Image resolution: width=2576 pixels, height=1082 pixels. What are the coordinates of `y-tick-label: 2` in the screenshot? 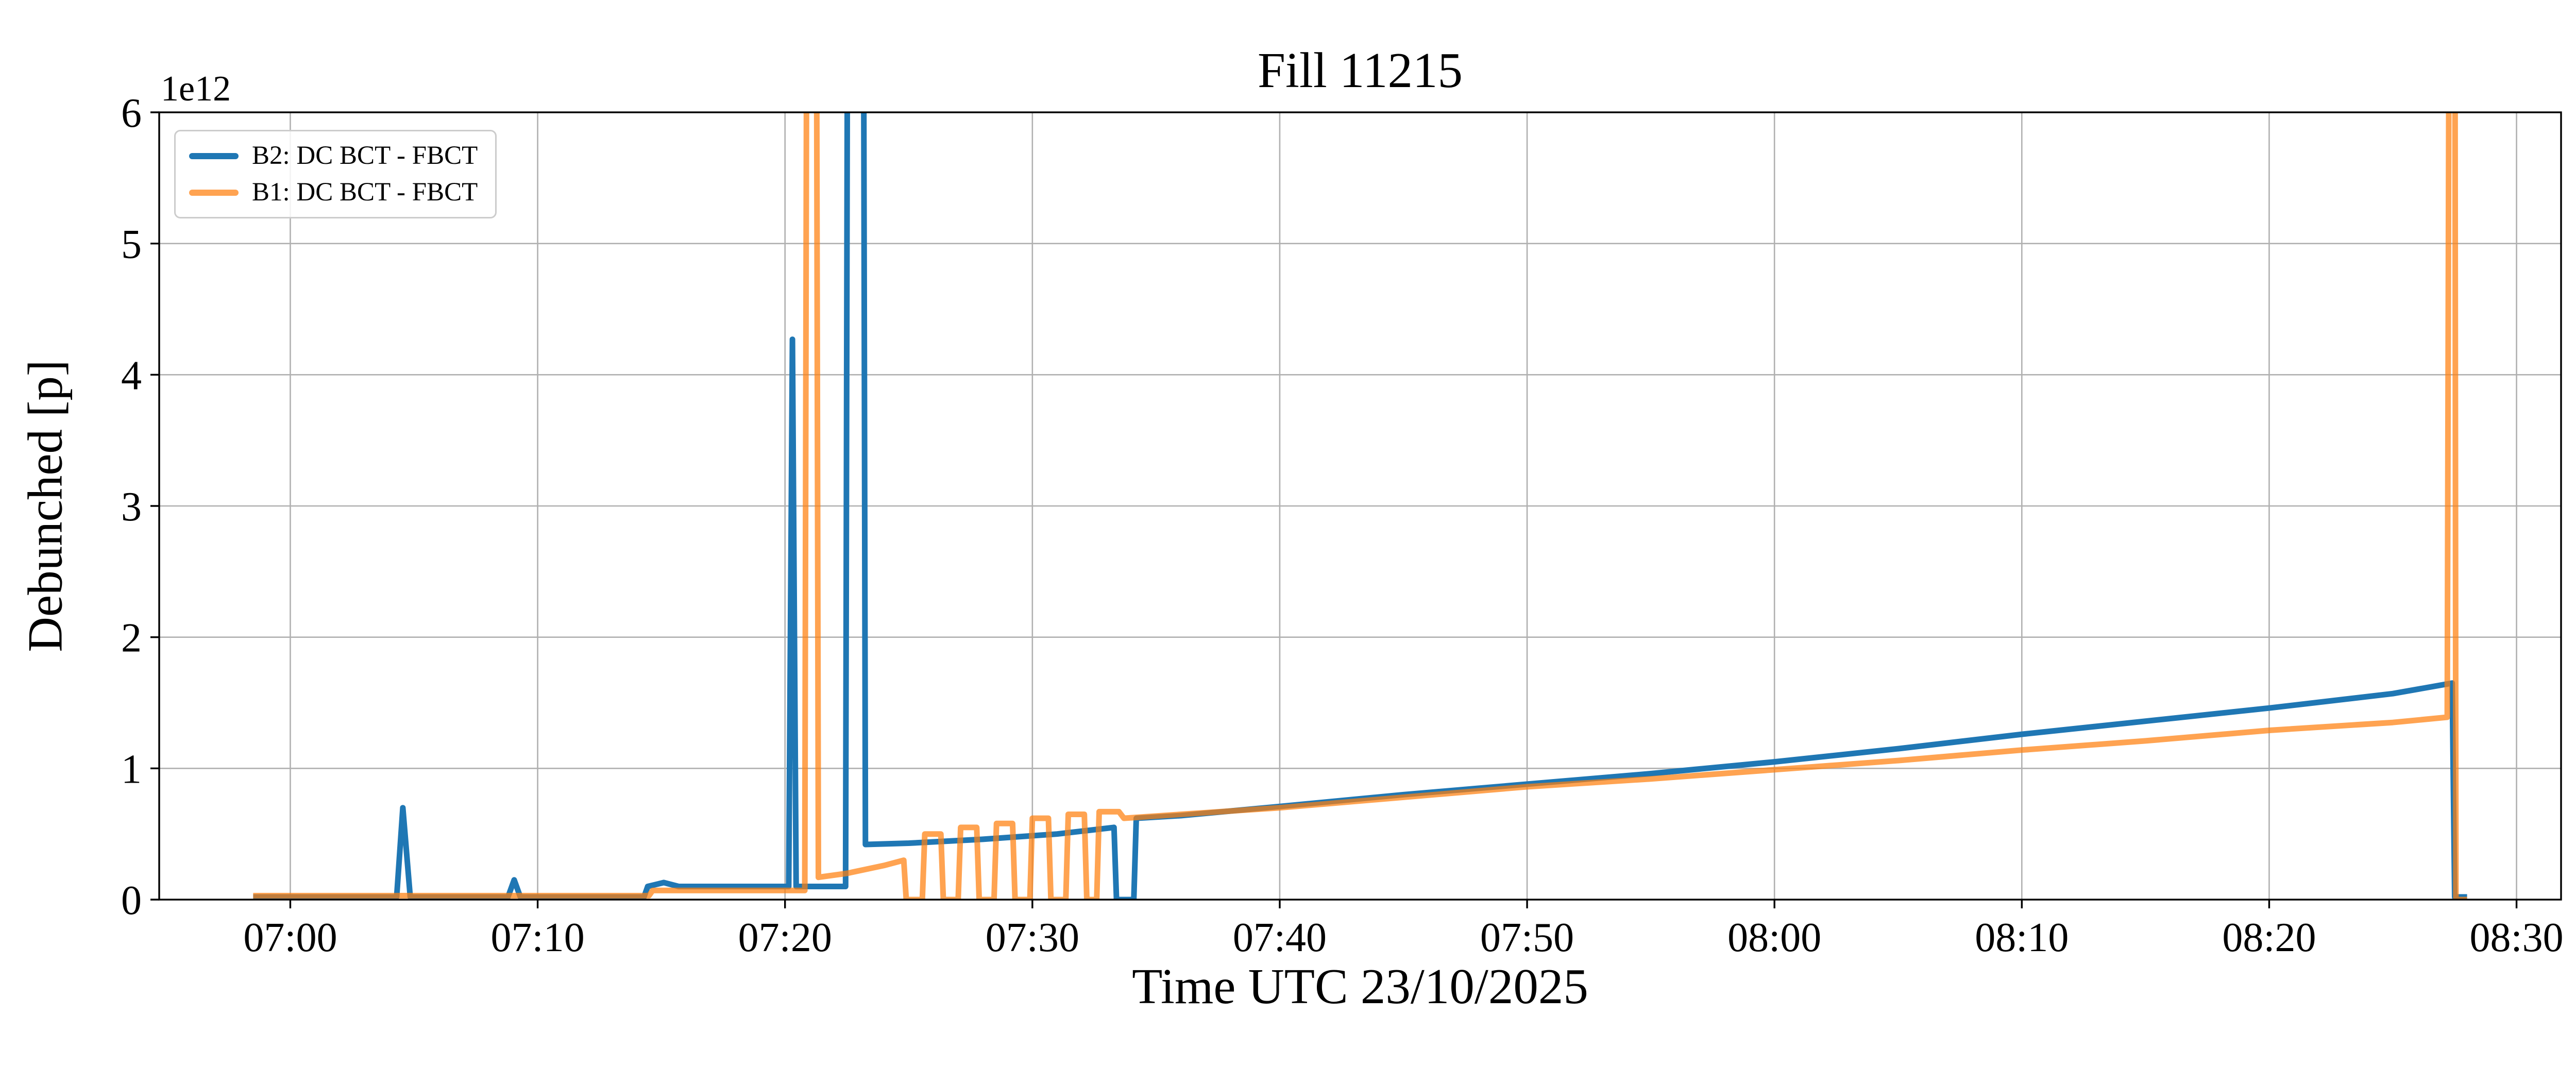 It's located at (131, 638).